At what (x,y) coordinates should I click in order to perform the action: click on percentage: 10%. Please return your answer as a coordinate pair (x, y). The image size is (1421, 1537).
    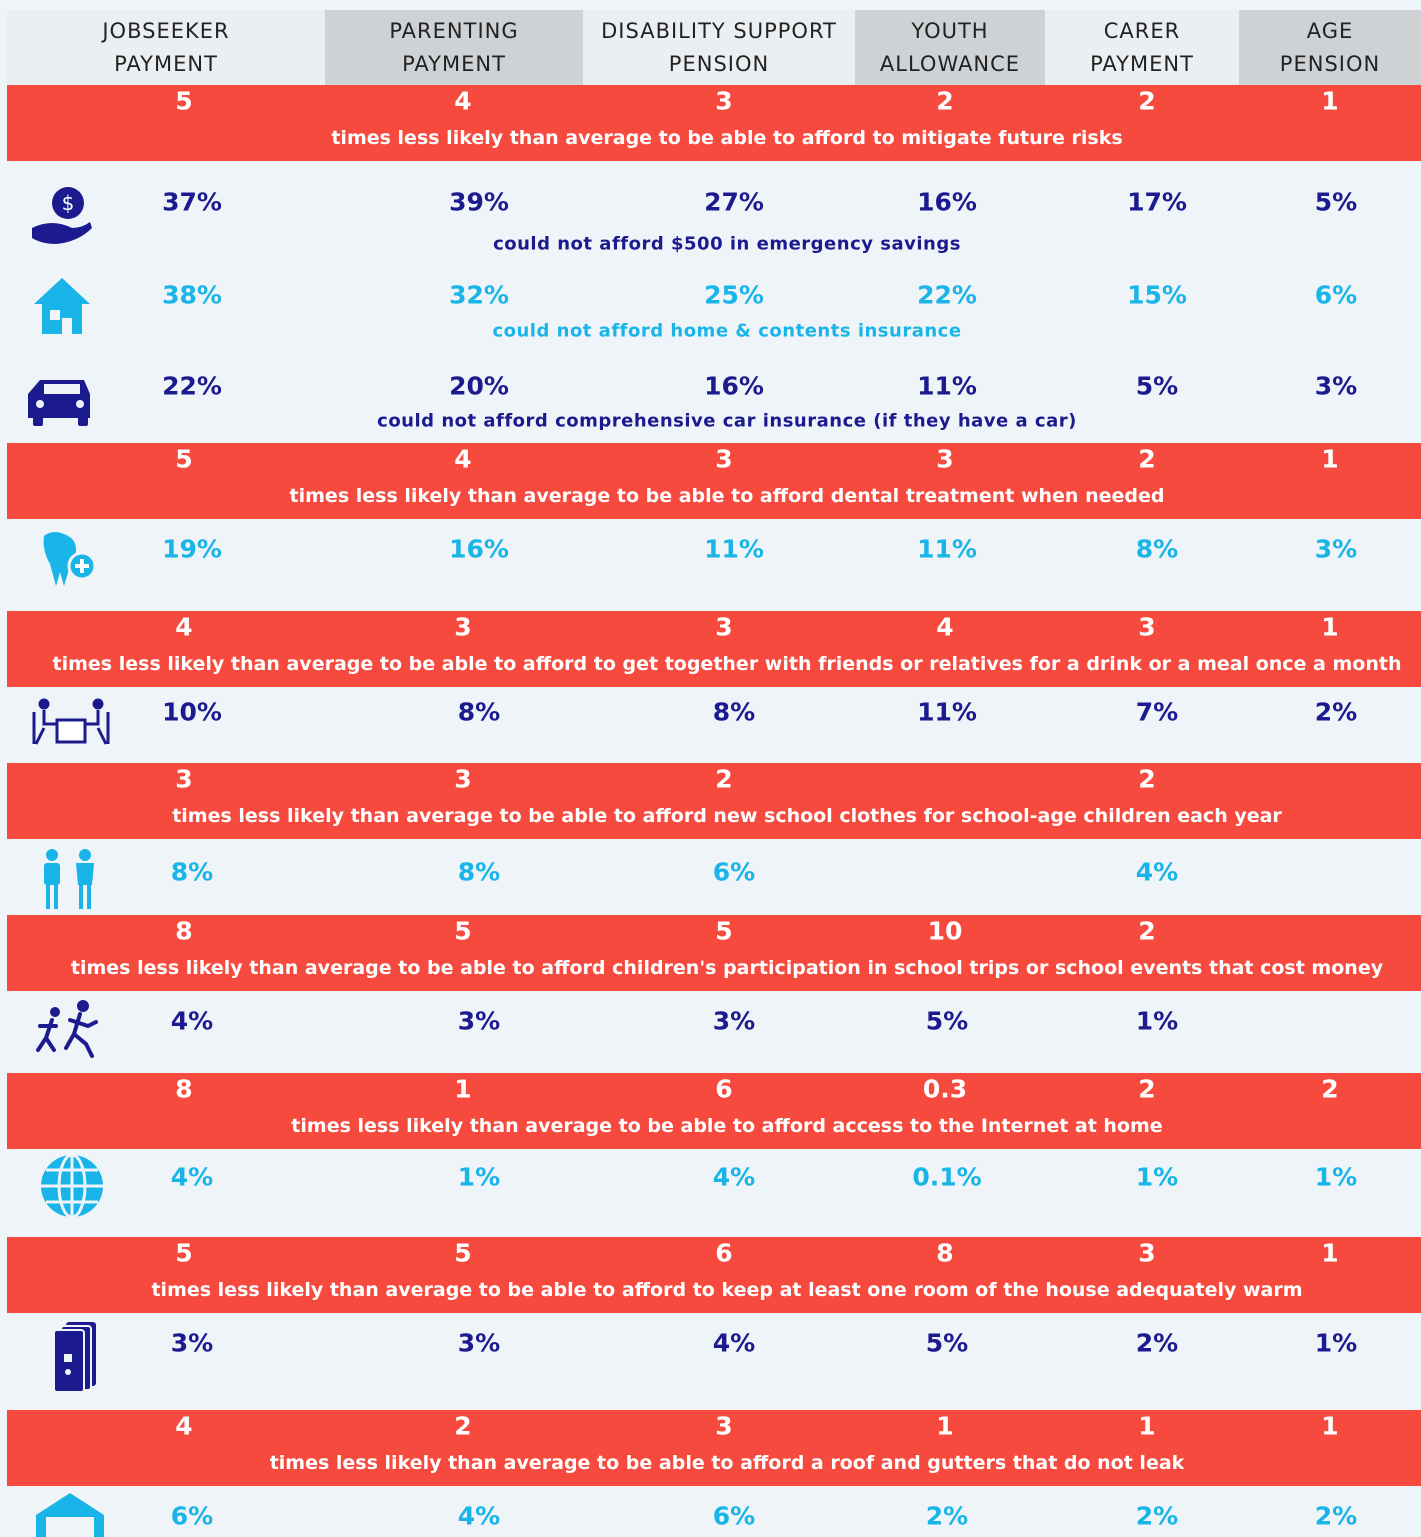
    Looking at the image, I should click on (192, 712).